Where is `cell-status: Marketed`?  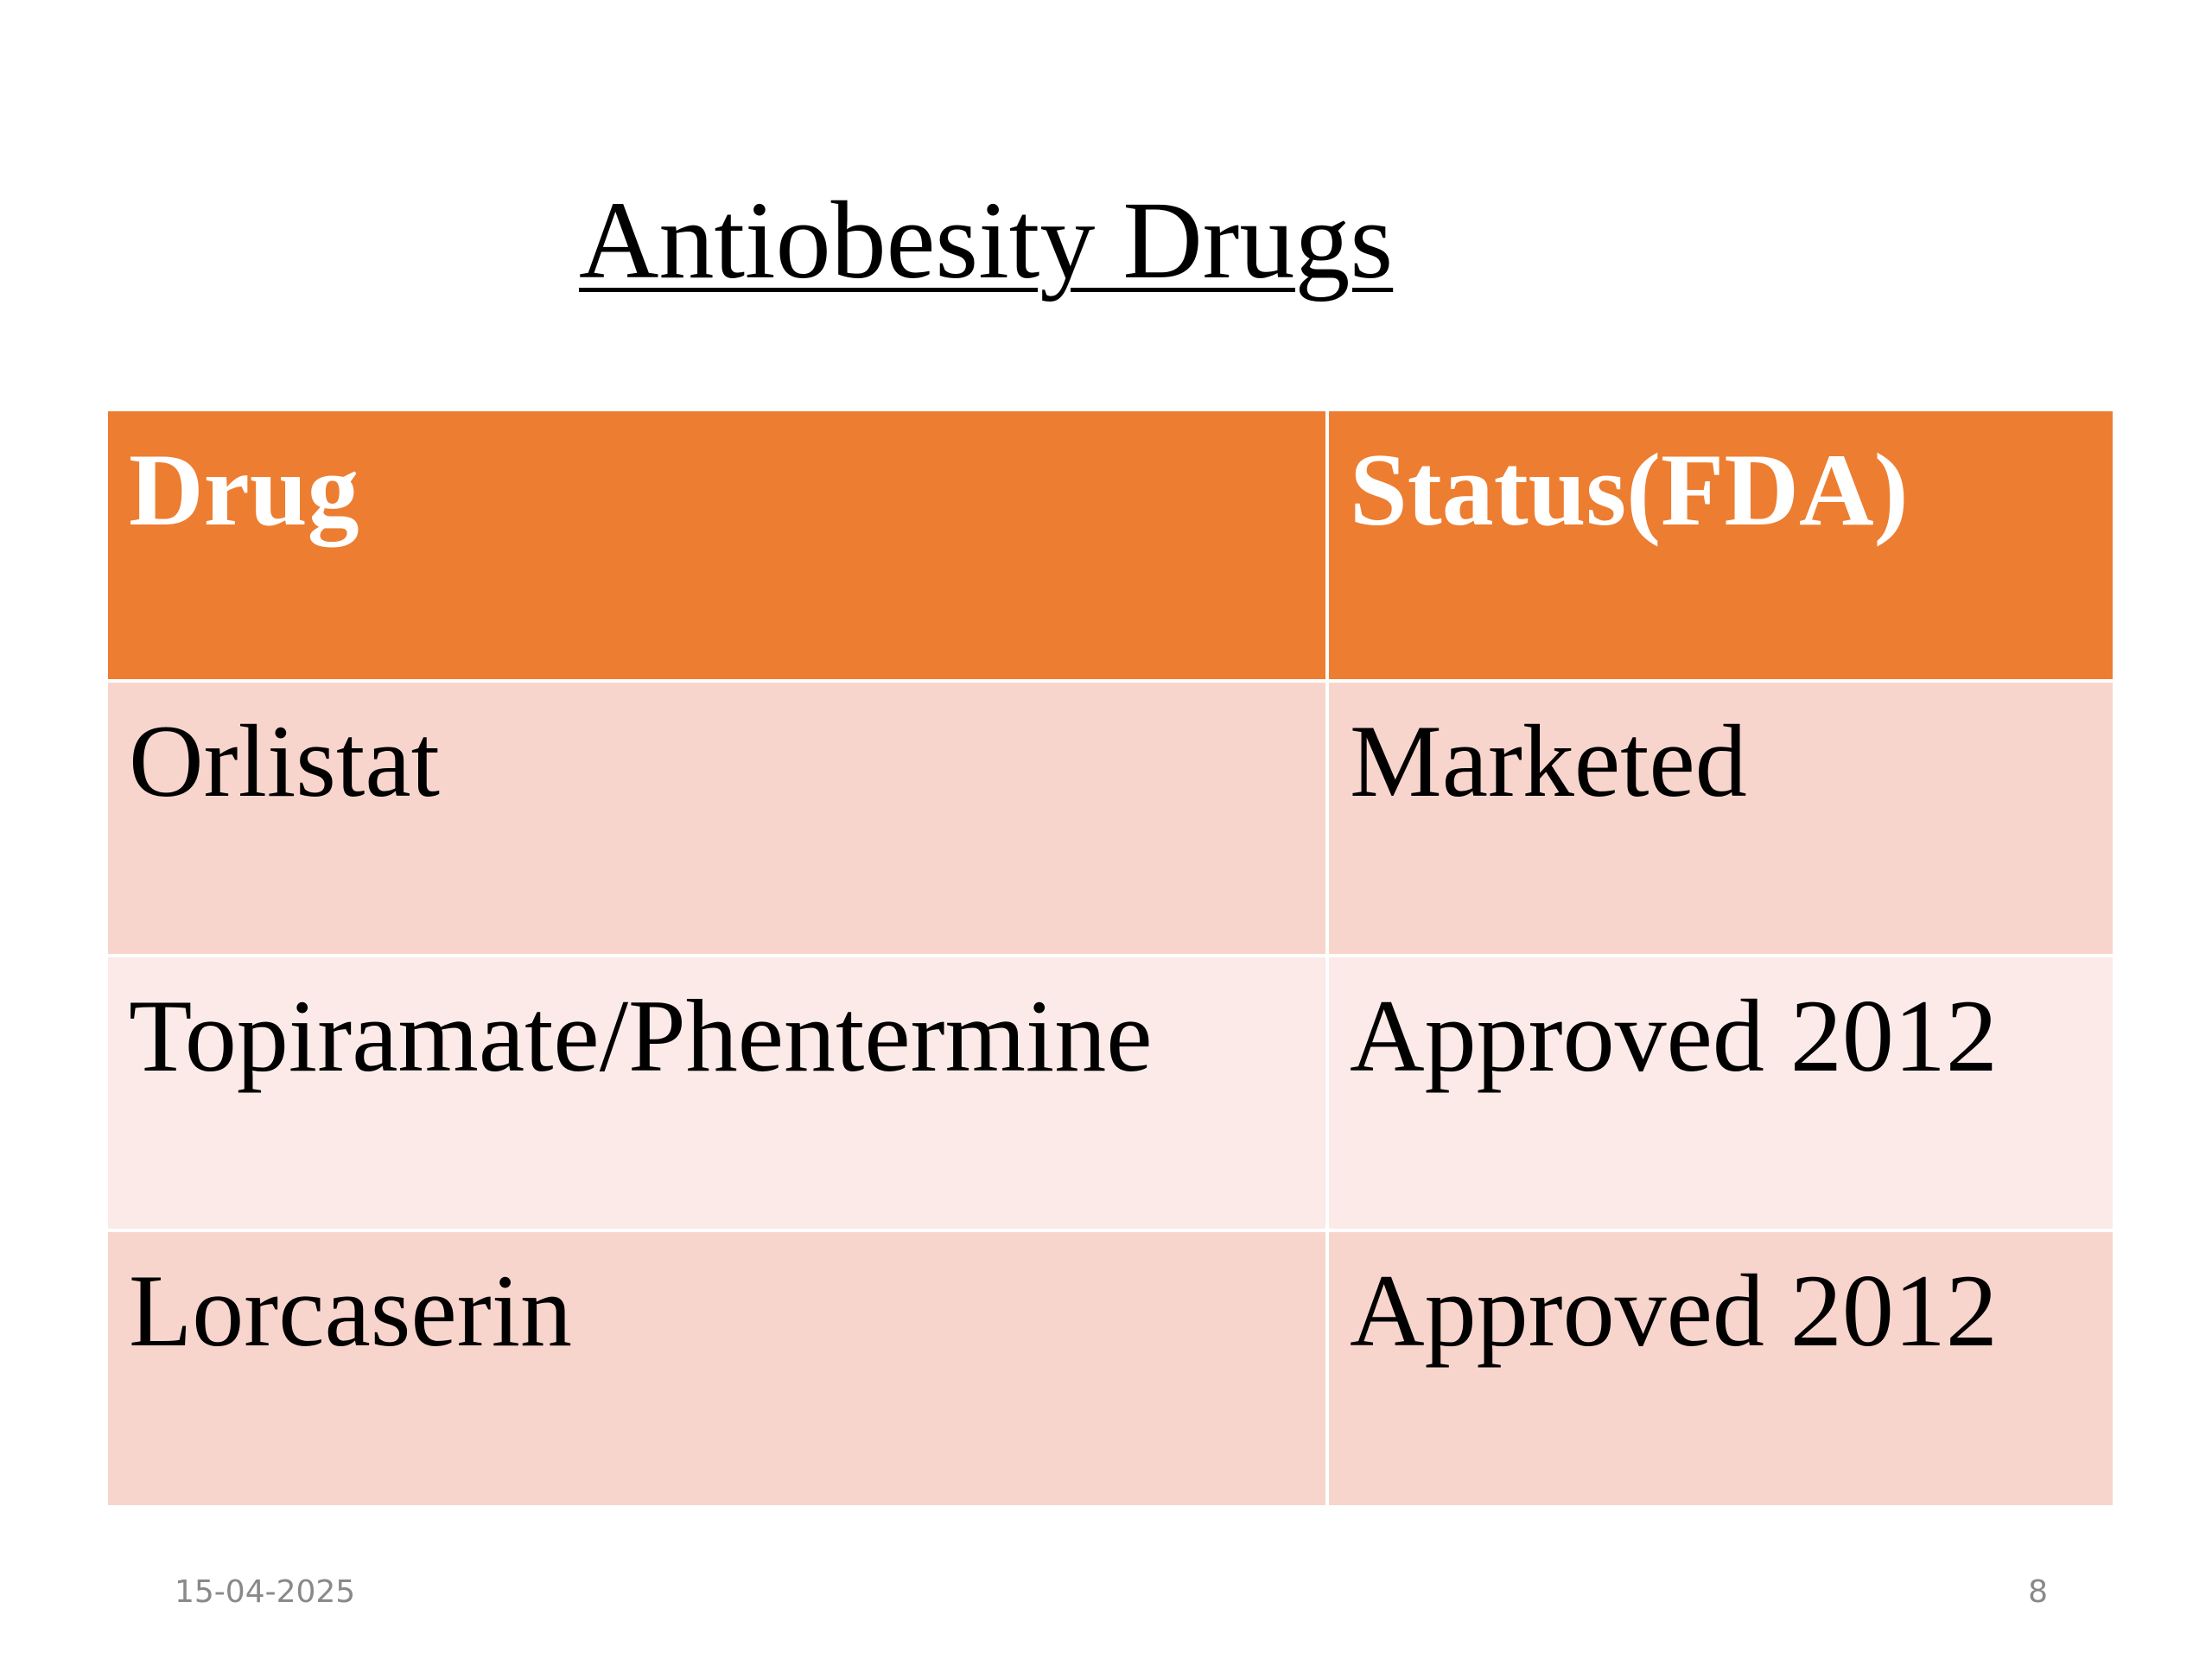
cell-status: Marketed is located at coordinates (1719, 818).